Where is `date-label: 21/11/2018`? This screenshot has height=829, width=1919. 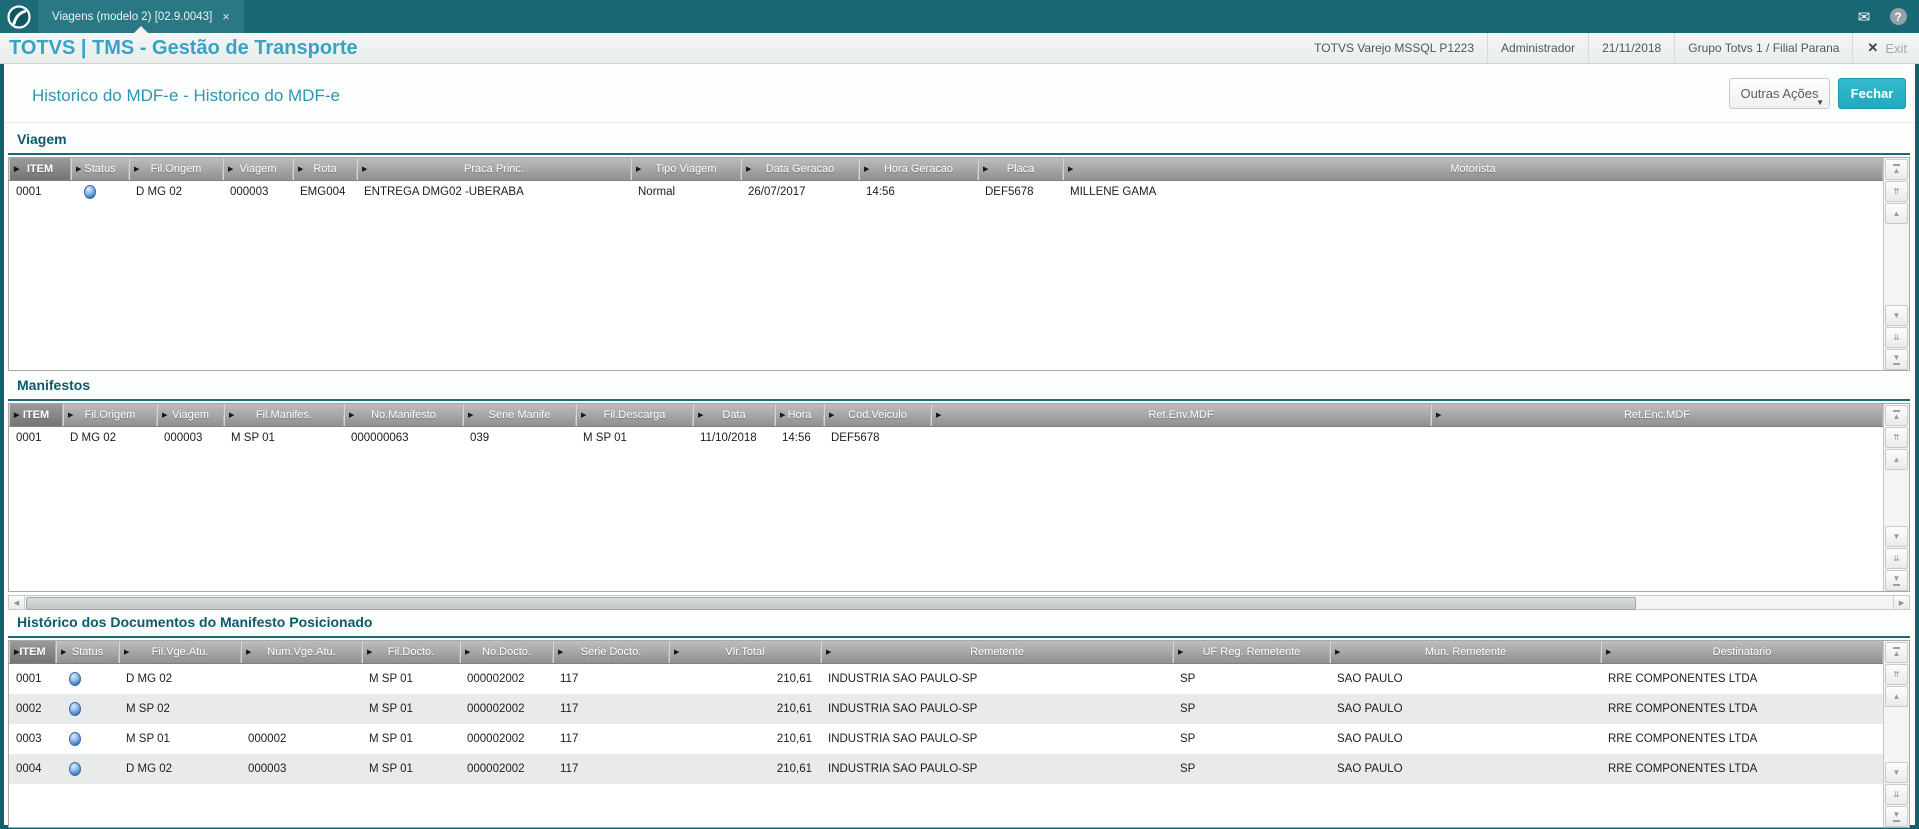 date-label: 21/11/2018 is located at coordinates (1631, 48).